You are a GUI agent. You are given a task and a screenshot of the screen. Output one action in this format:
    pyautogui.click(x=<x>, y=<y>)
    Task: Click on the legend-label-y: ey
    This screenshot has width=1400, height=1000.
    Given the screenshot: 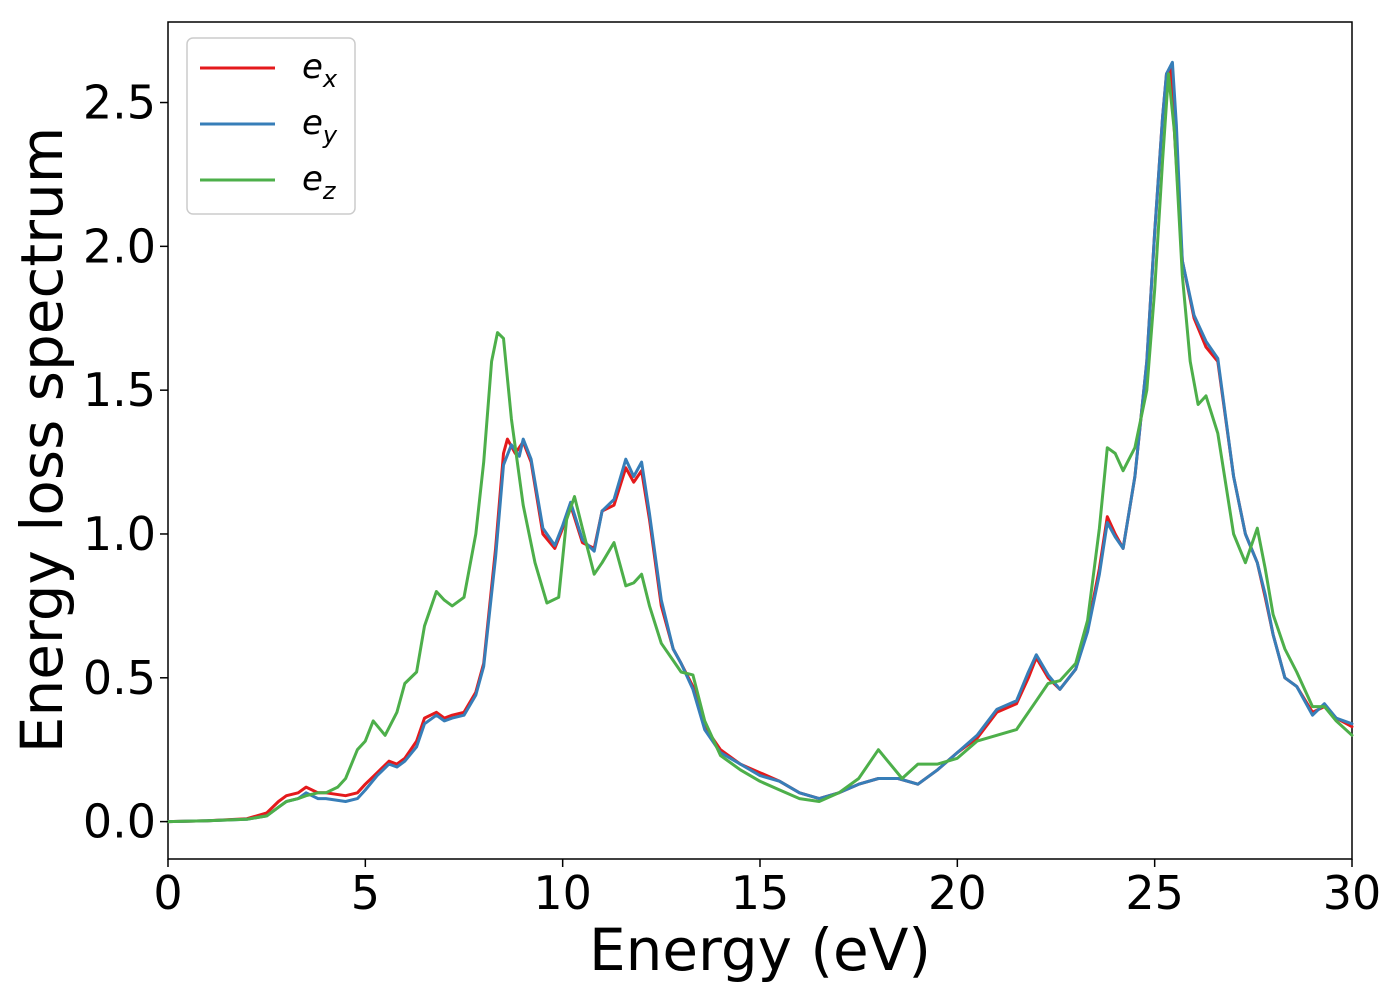 What is the action you would take?
    pyautogui.click(x=320, y=126)
    